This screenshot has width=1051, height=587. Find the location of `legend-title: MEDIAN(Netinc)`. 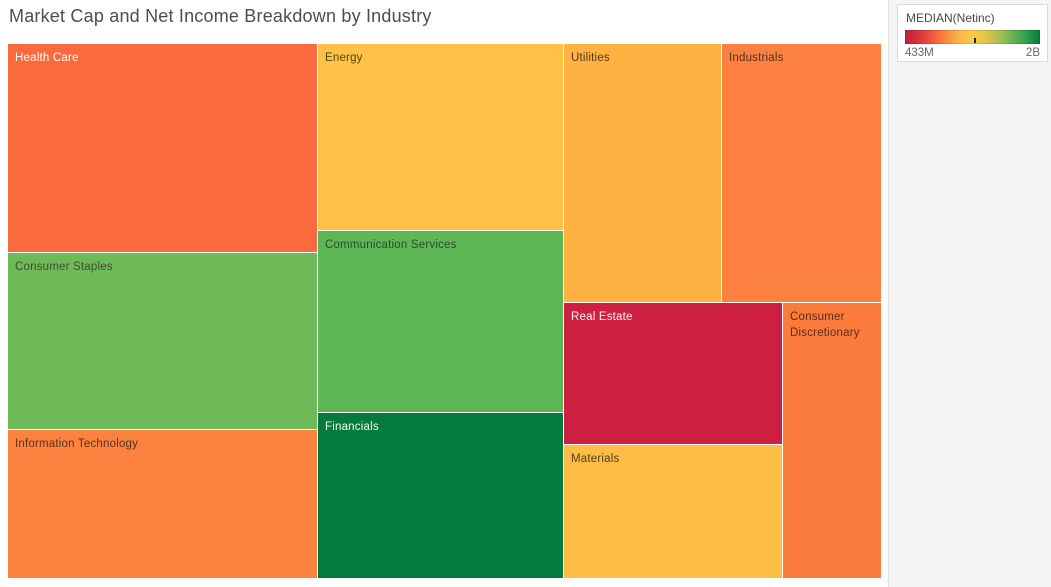

legend-title: MEDIAN(Netinc) is located at coordinates (950, 18).